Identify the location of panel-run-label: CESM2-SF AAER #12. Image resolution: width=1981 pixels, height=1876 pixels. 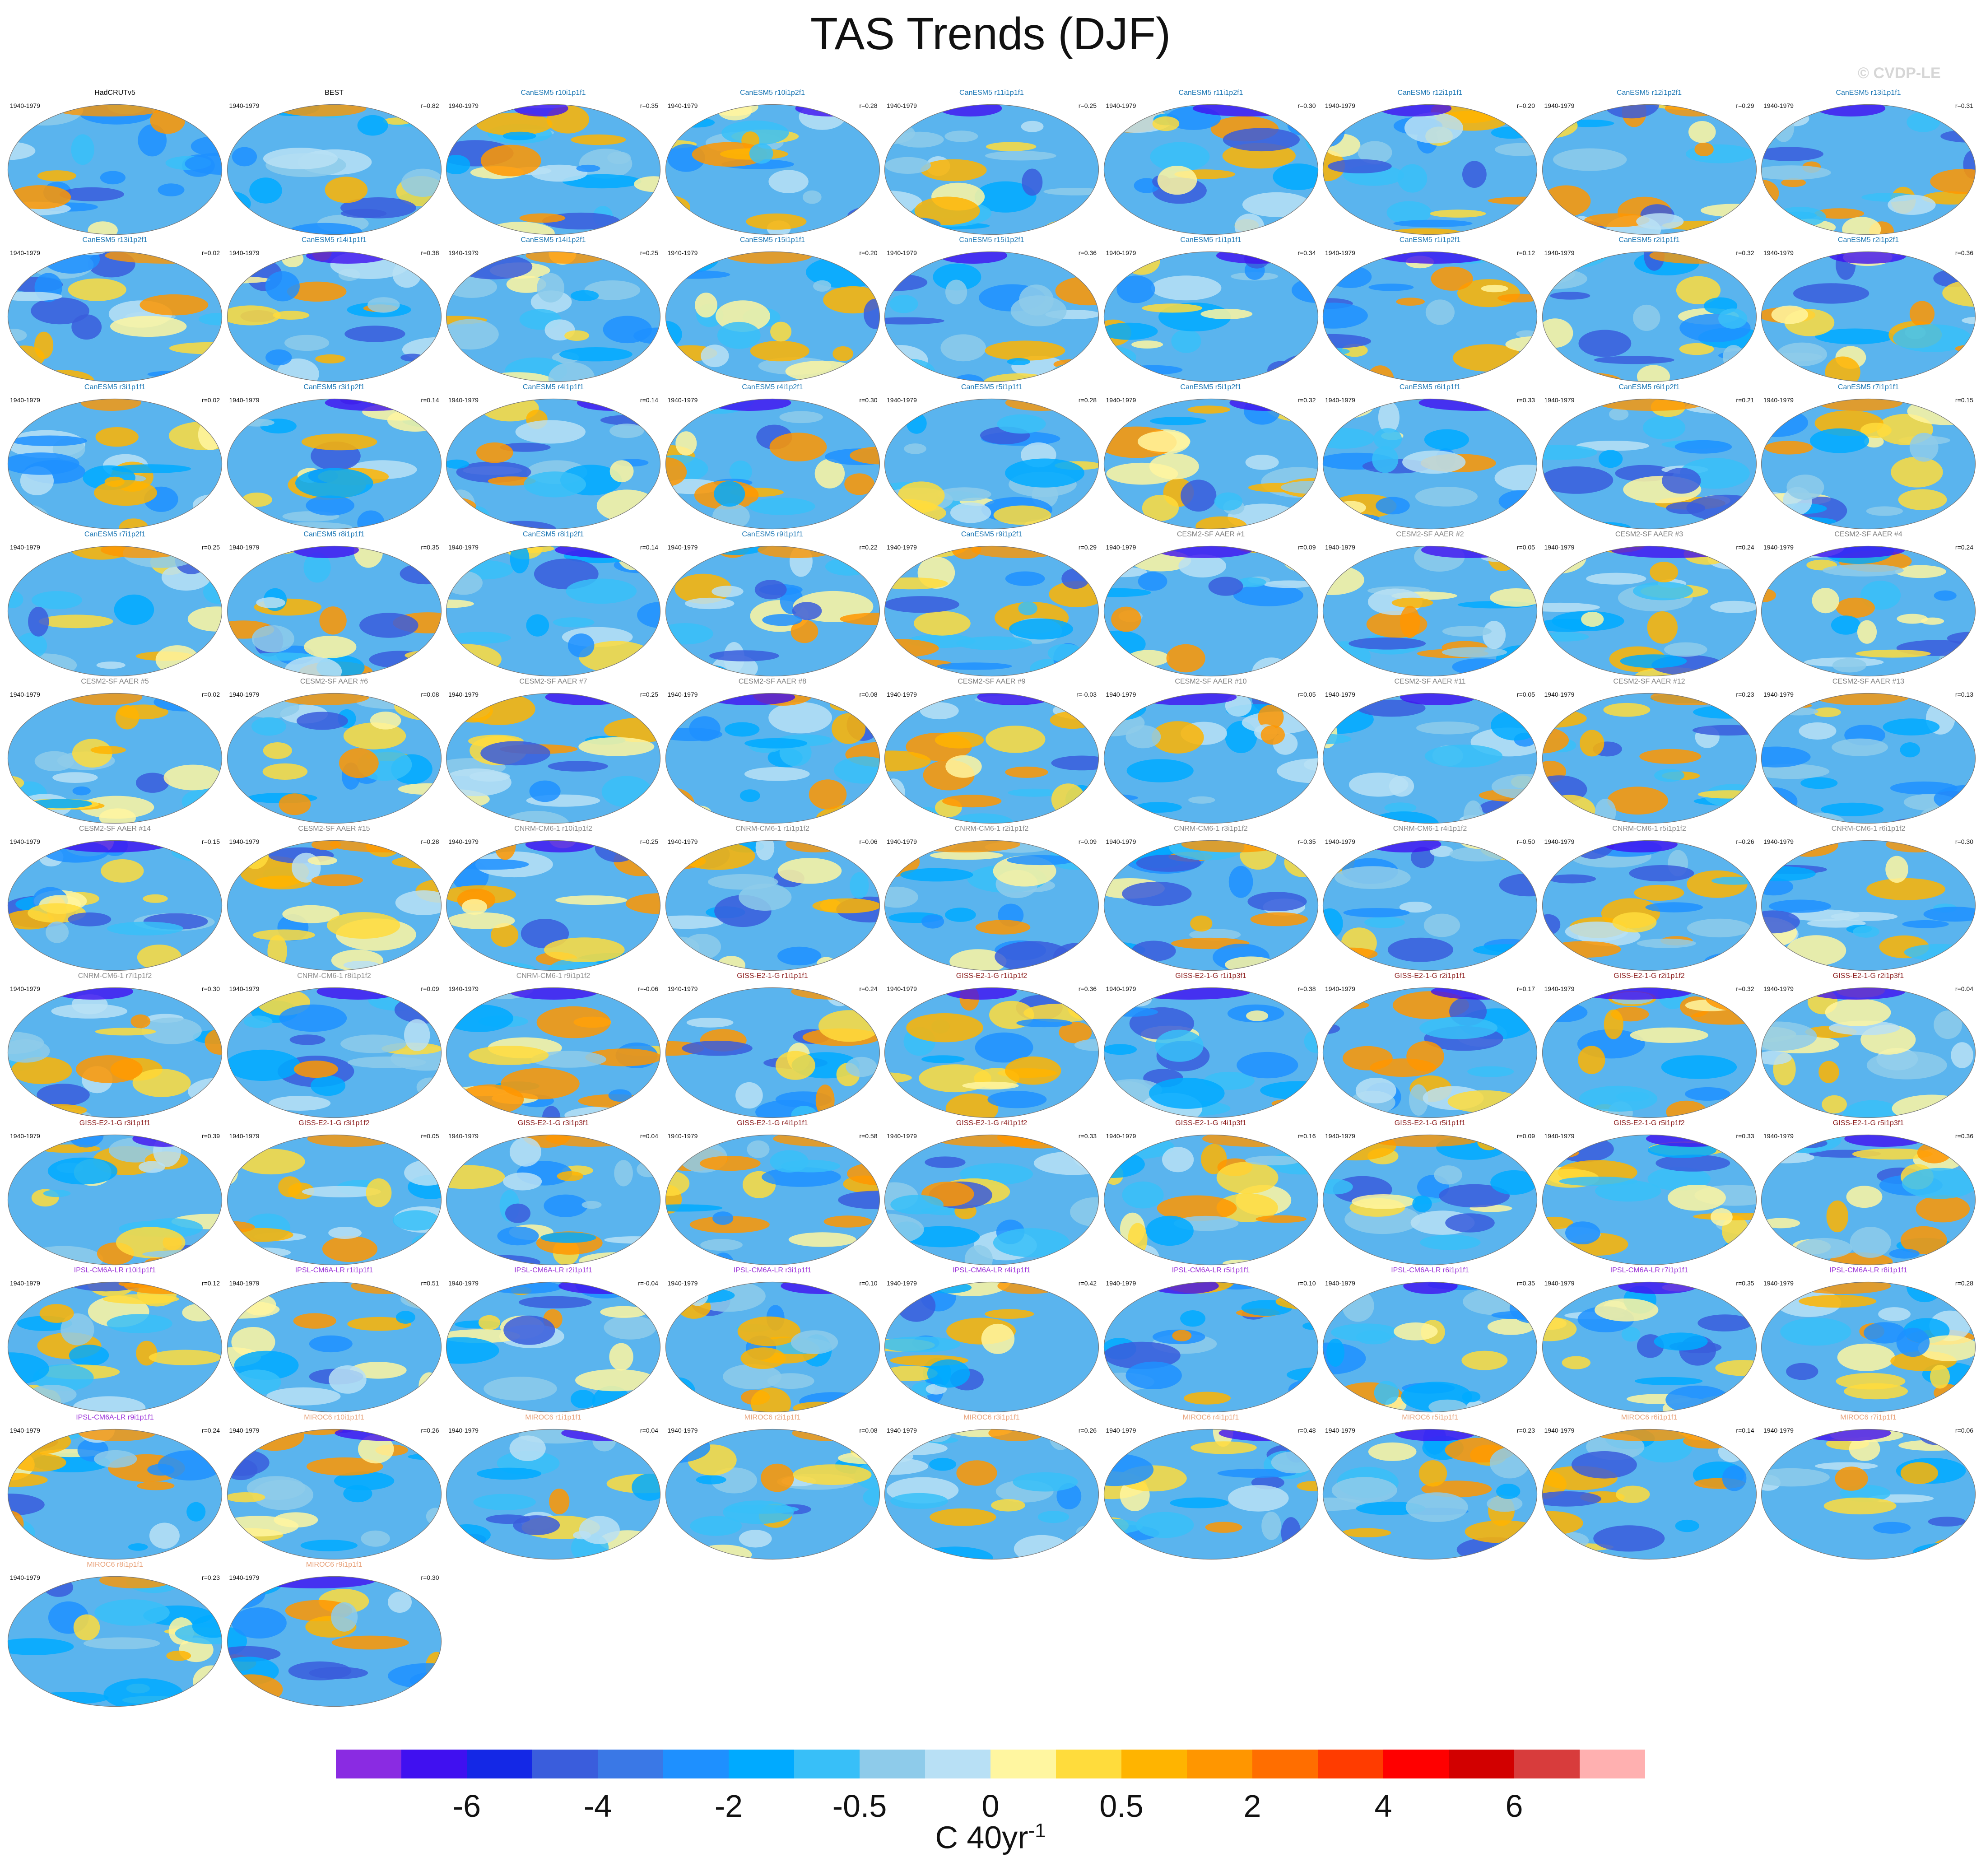
(1649, 681).